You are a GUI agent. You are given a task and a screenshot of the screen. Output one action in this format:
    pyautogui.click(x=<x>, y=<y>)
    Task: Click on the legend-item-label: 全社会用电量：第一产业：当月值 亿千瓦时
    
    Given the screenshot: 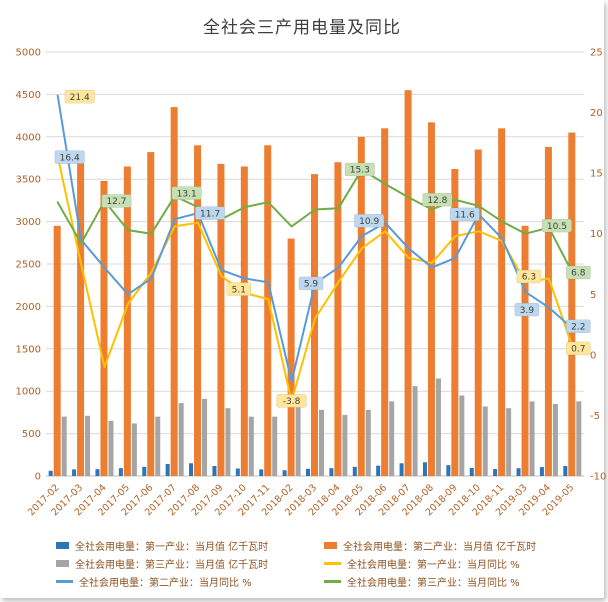 What is the action you would take?
    pyautogui.click(x=172, y=547)
    